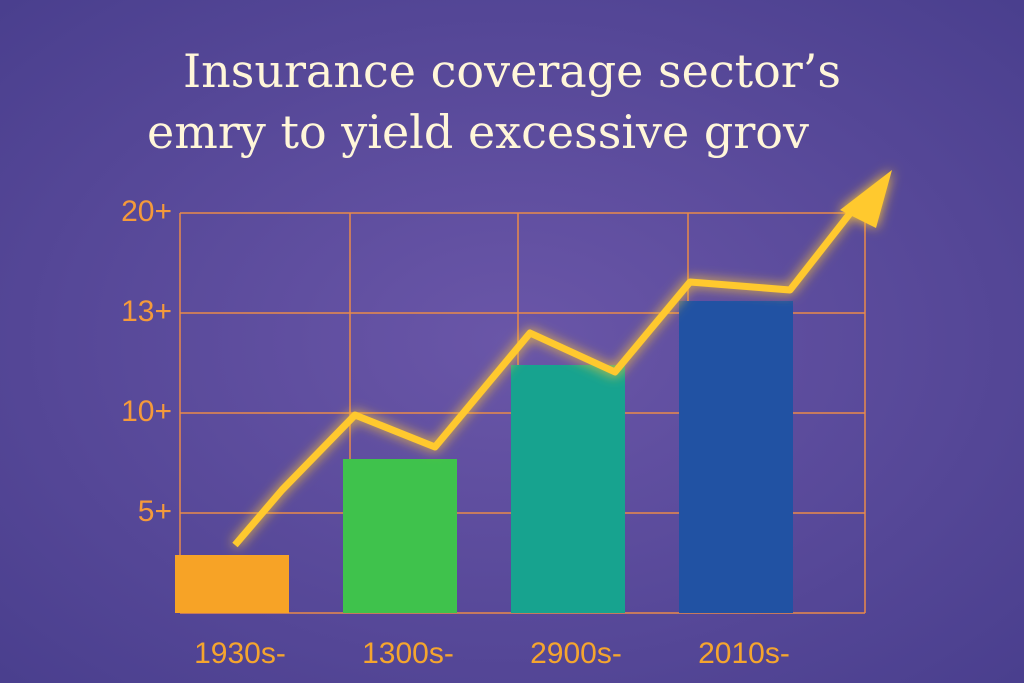  Describe the element at coordinates (146, 211) in the screenshot. I see `y-tick-label: 20+` at that location.